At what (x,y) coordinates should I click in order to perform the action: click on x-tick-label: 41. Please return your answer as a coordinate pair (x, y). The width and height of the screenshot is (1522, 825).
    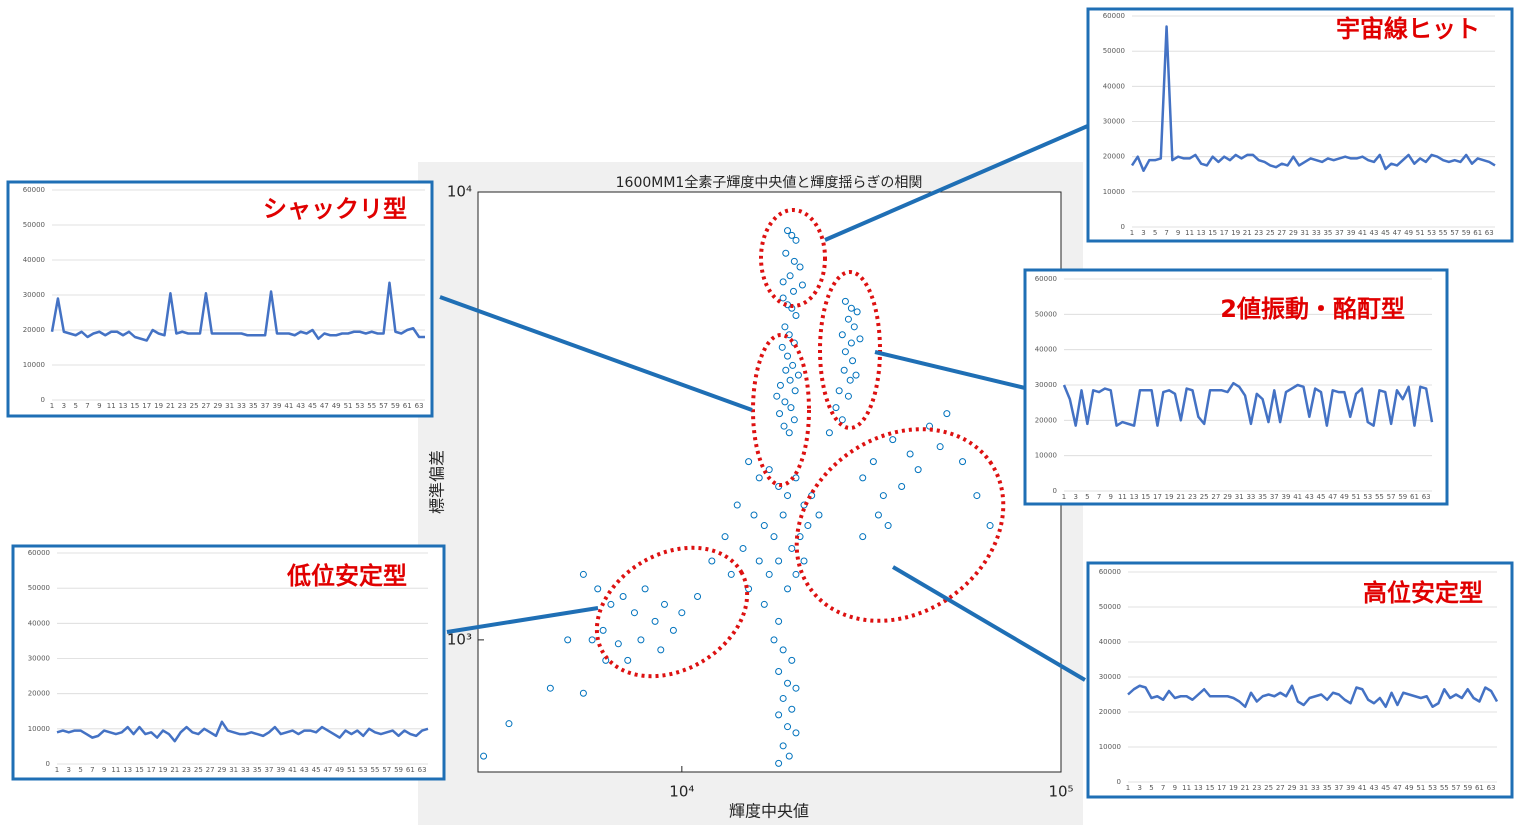
    Looking at the image, I should click on (1362, 233).